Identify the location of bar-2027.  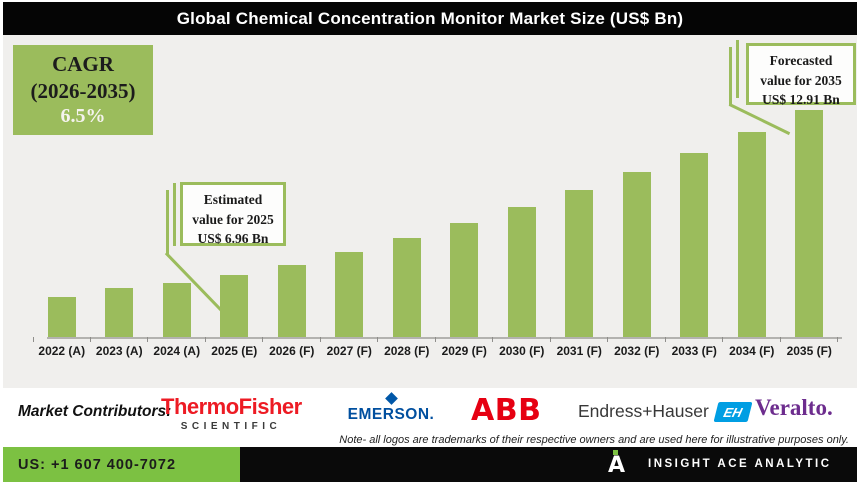
(349, 295).